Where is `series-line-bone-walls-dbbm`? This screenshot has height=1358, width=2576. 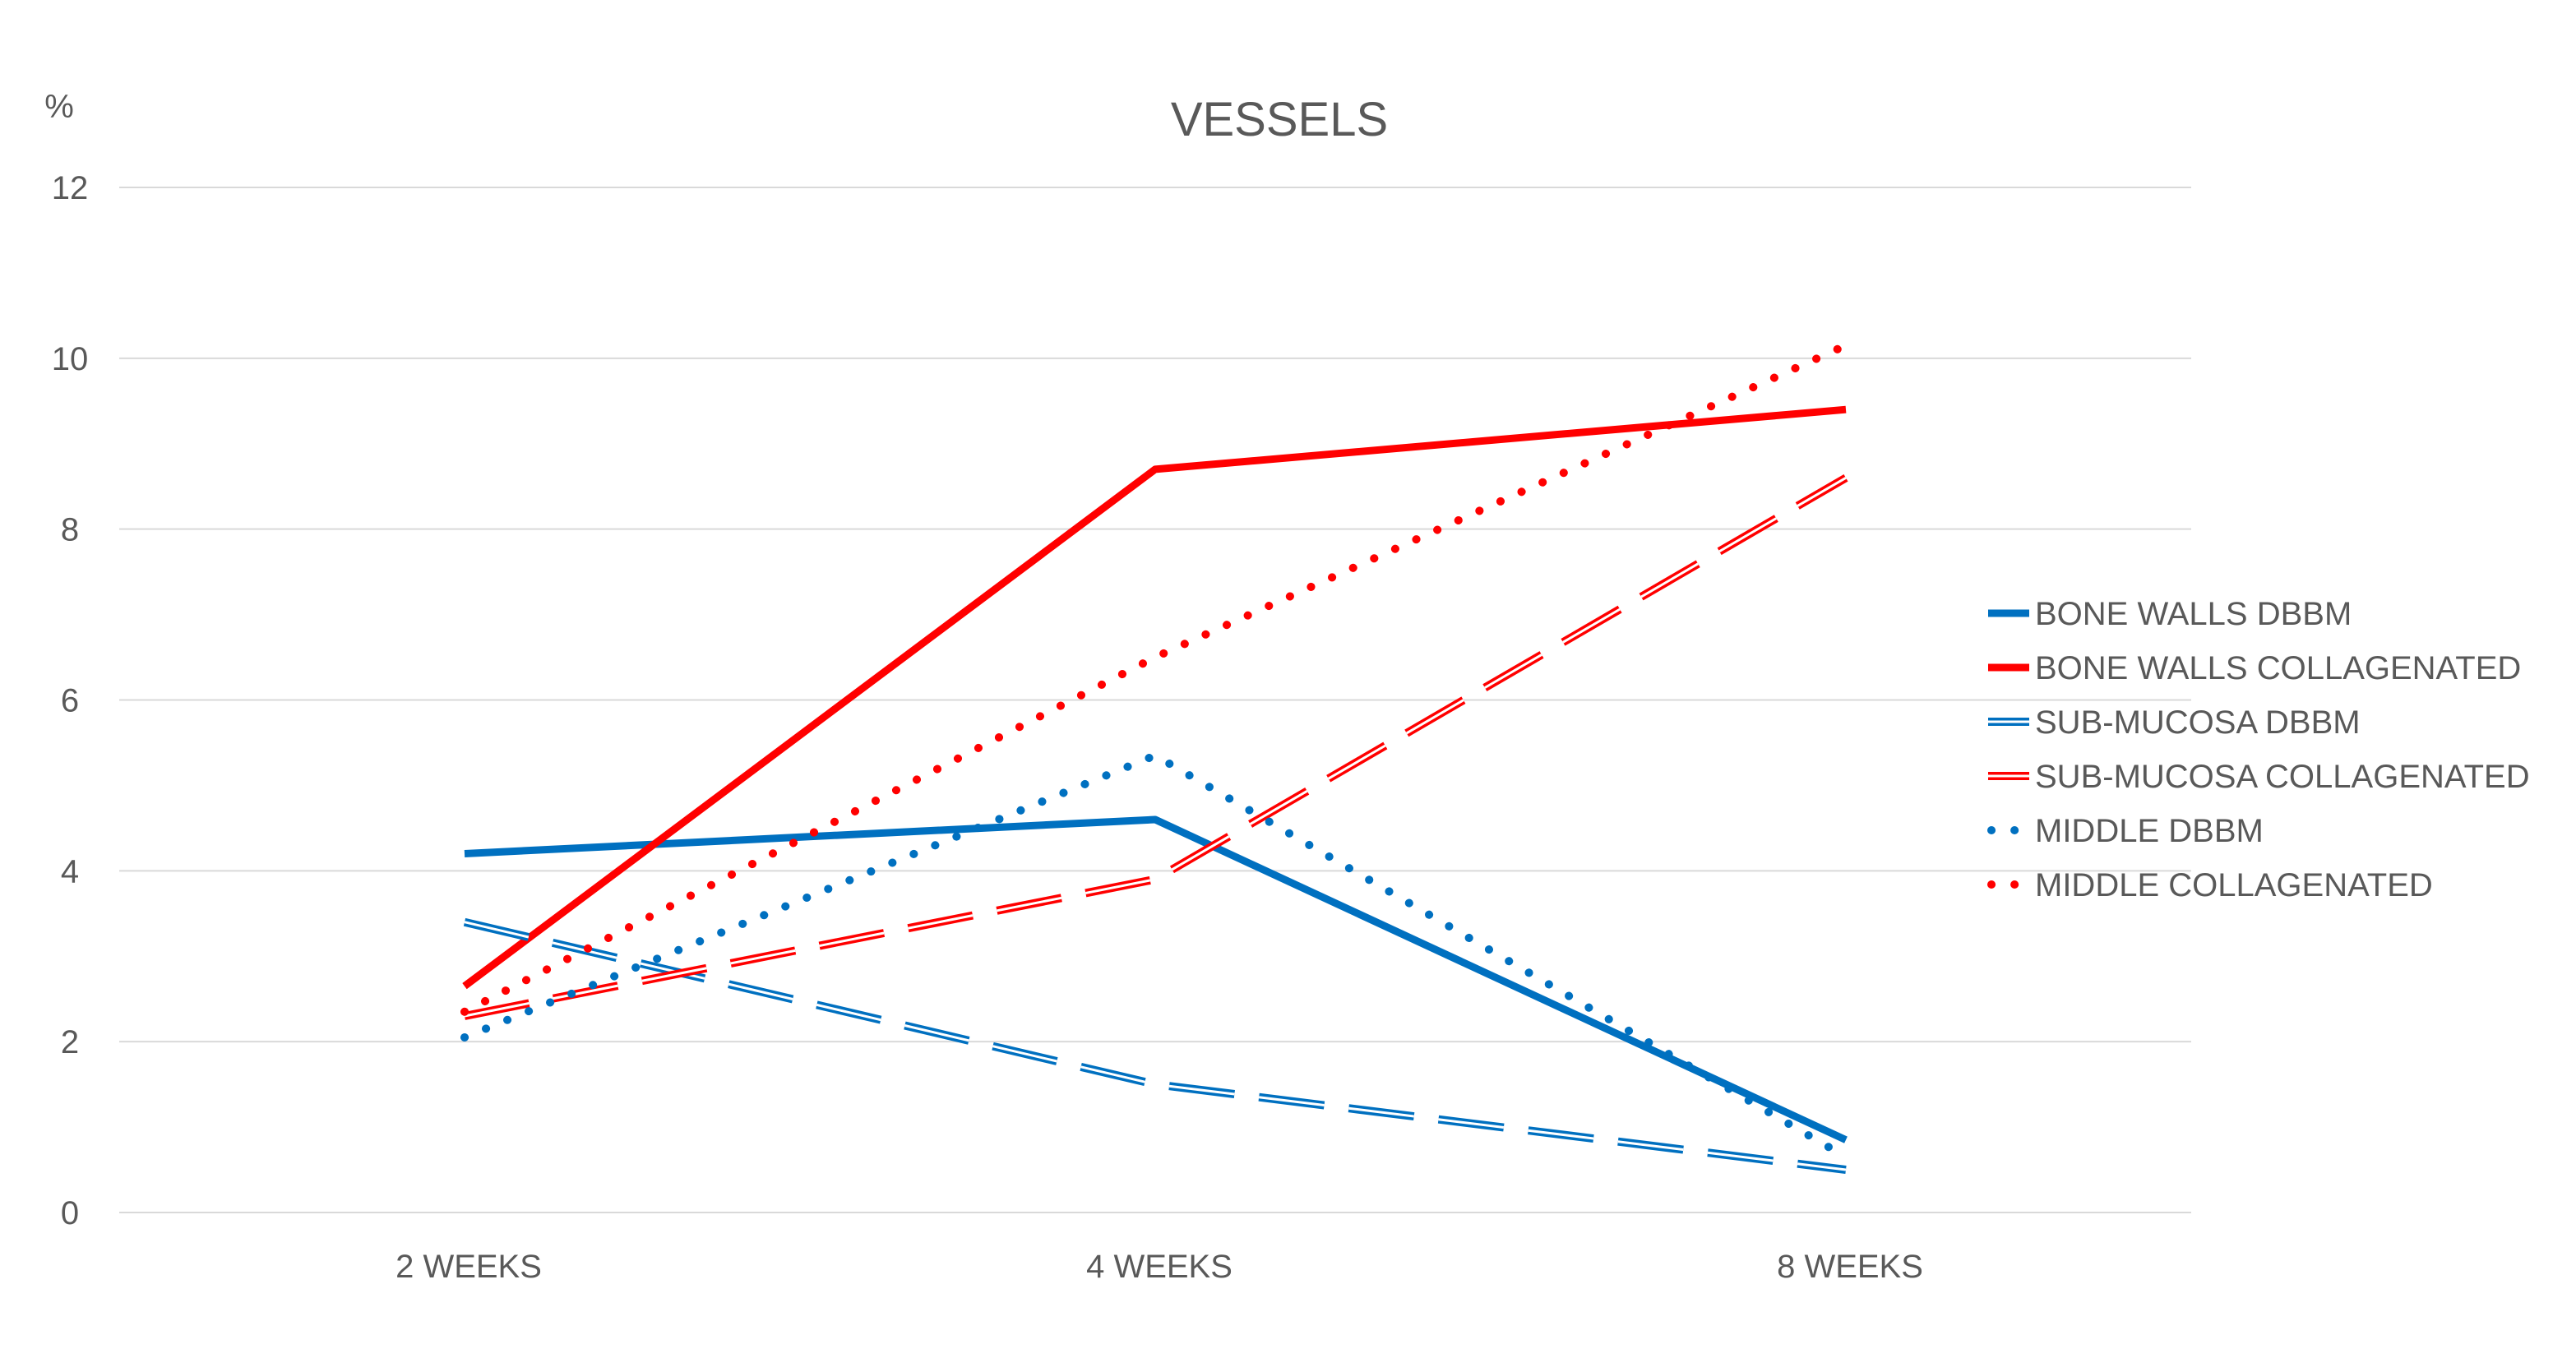
series-line-bone-walls-dbbm is located at coordinates (1156, 979).